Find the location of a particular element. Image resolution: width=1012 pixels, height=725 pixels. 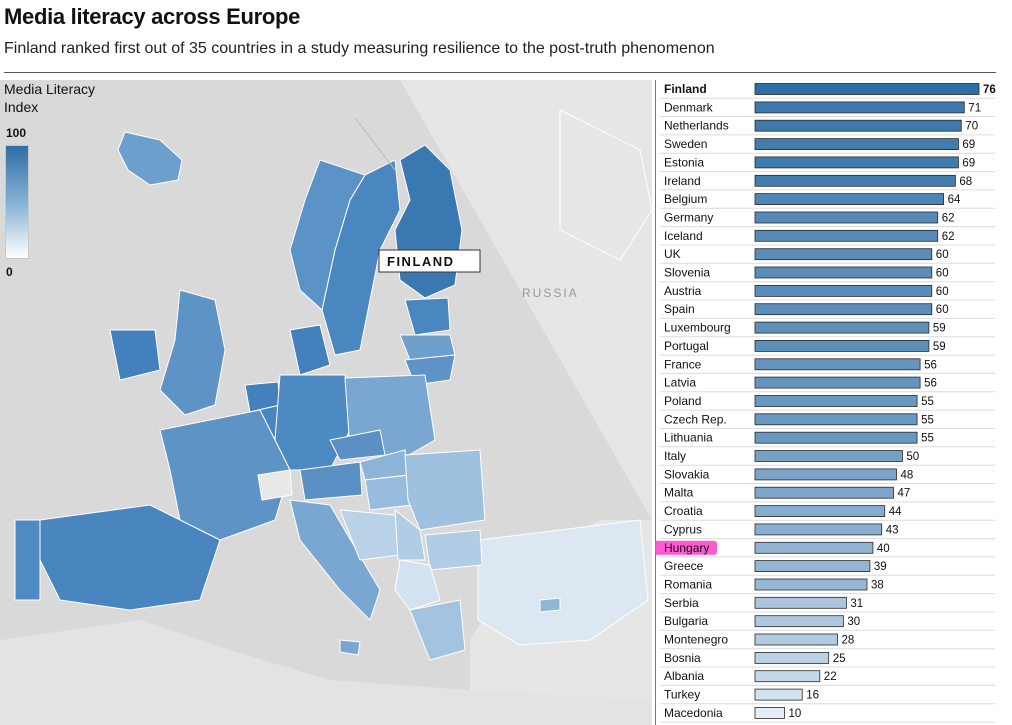

finland-callout-box is located at coordinates (429, 261).